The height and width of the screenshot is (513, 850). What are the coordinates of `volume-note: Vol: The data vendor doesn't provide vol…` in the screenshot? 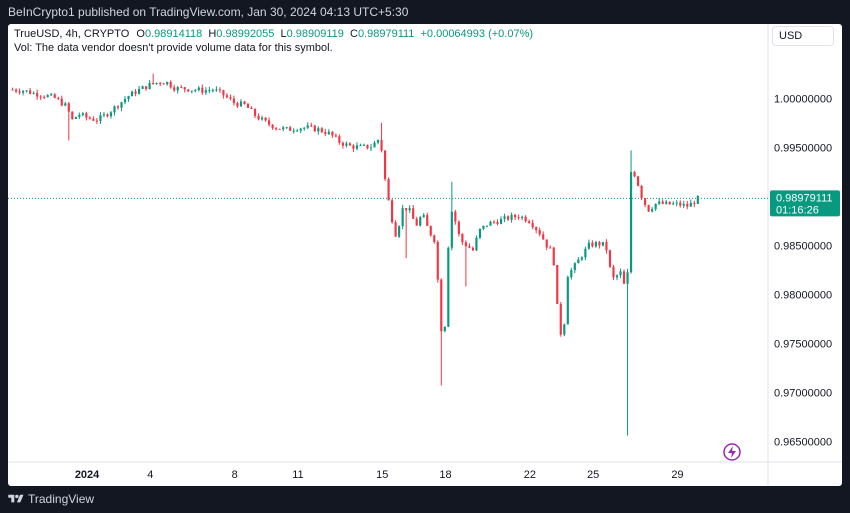 It's located at (173, 48).